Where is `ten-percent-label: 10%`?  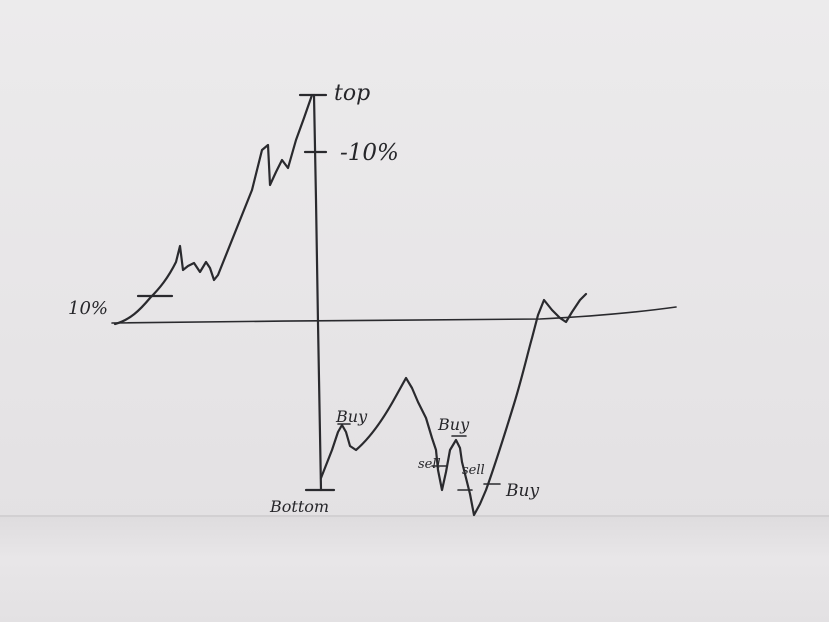
ten-percent-label: 10% is located at coordinates (88, 308).